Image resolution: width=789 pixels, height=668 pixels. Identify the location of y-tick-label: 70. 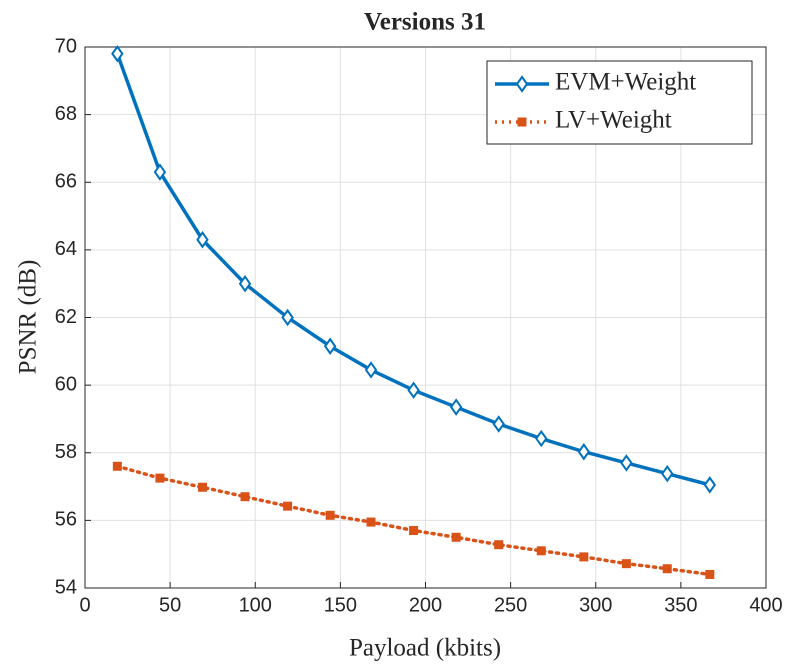
(66, 46).